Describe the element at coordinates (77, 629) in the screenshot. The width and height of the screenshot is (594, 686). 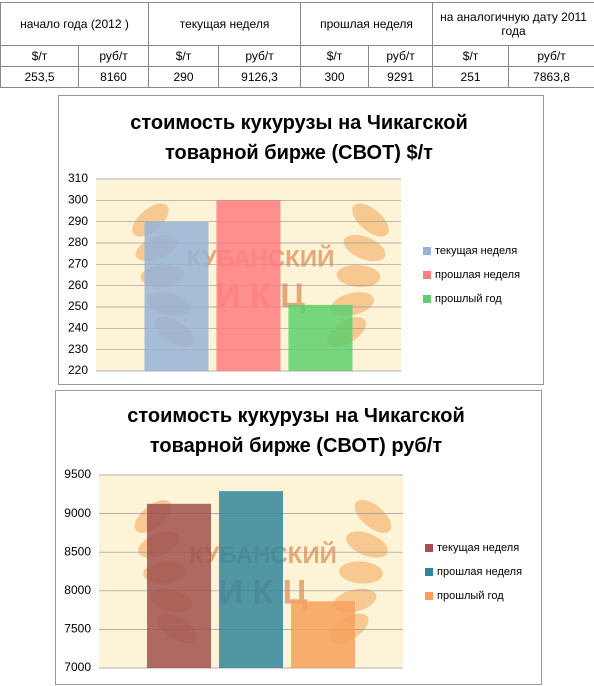
I see `y-tick-label: 7500` at that location.